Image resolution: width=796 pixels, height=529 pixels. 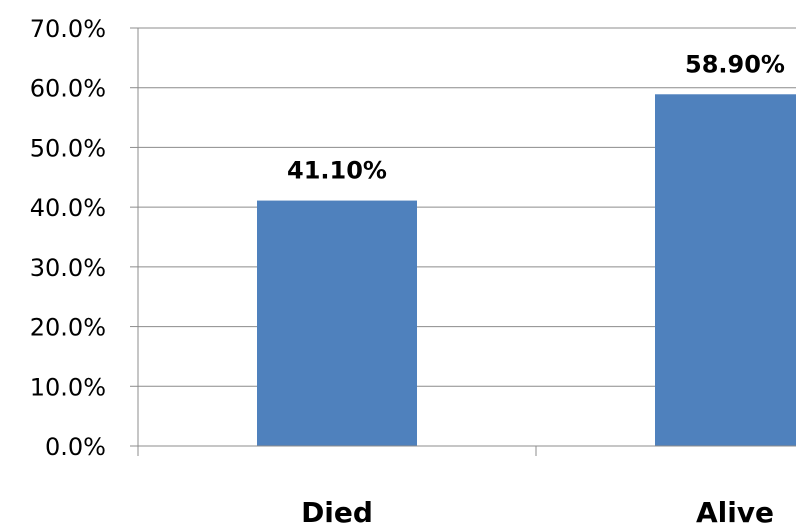 I want to click on x-category-label: Died, so click(x=337, y=512).